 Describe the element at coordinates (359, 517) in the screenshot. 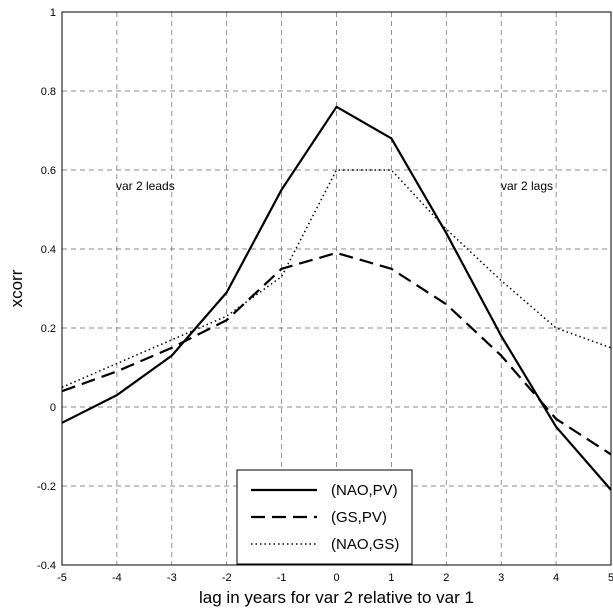

I see `legend-label-gs-pv: (GS,PV)` at that location.